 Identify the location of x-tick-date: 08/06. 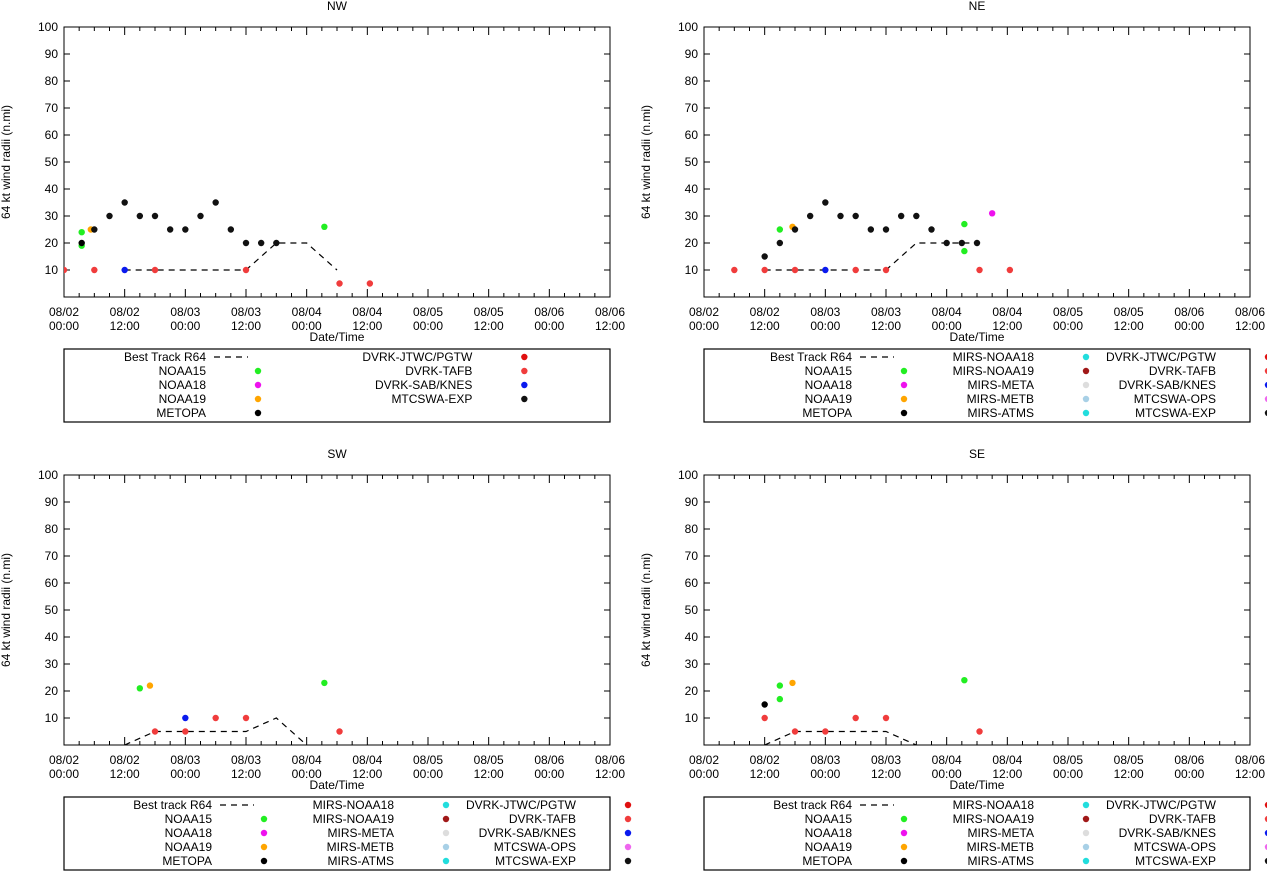
(610, 760).